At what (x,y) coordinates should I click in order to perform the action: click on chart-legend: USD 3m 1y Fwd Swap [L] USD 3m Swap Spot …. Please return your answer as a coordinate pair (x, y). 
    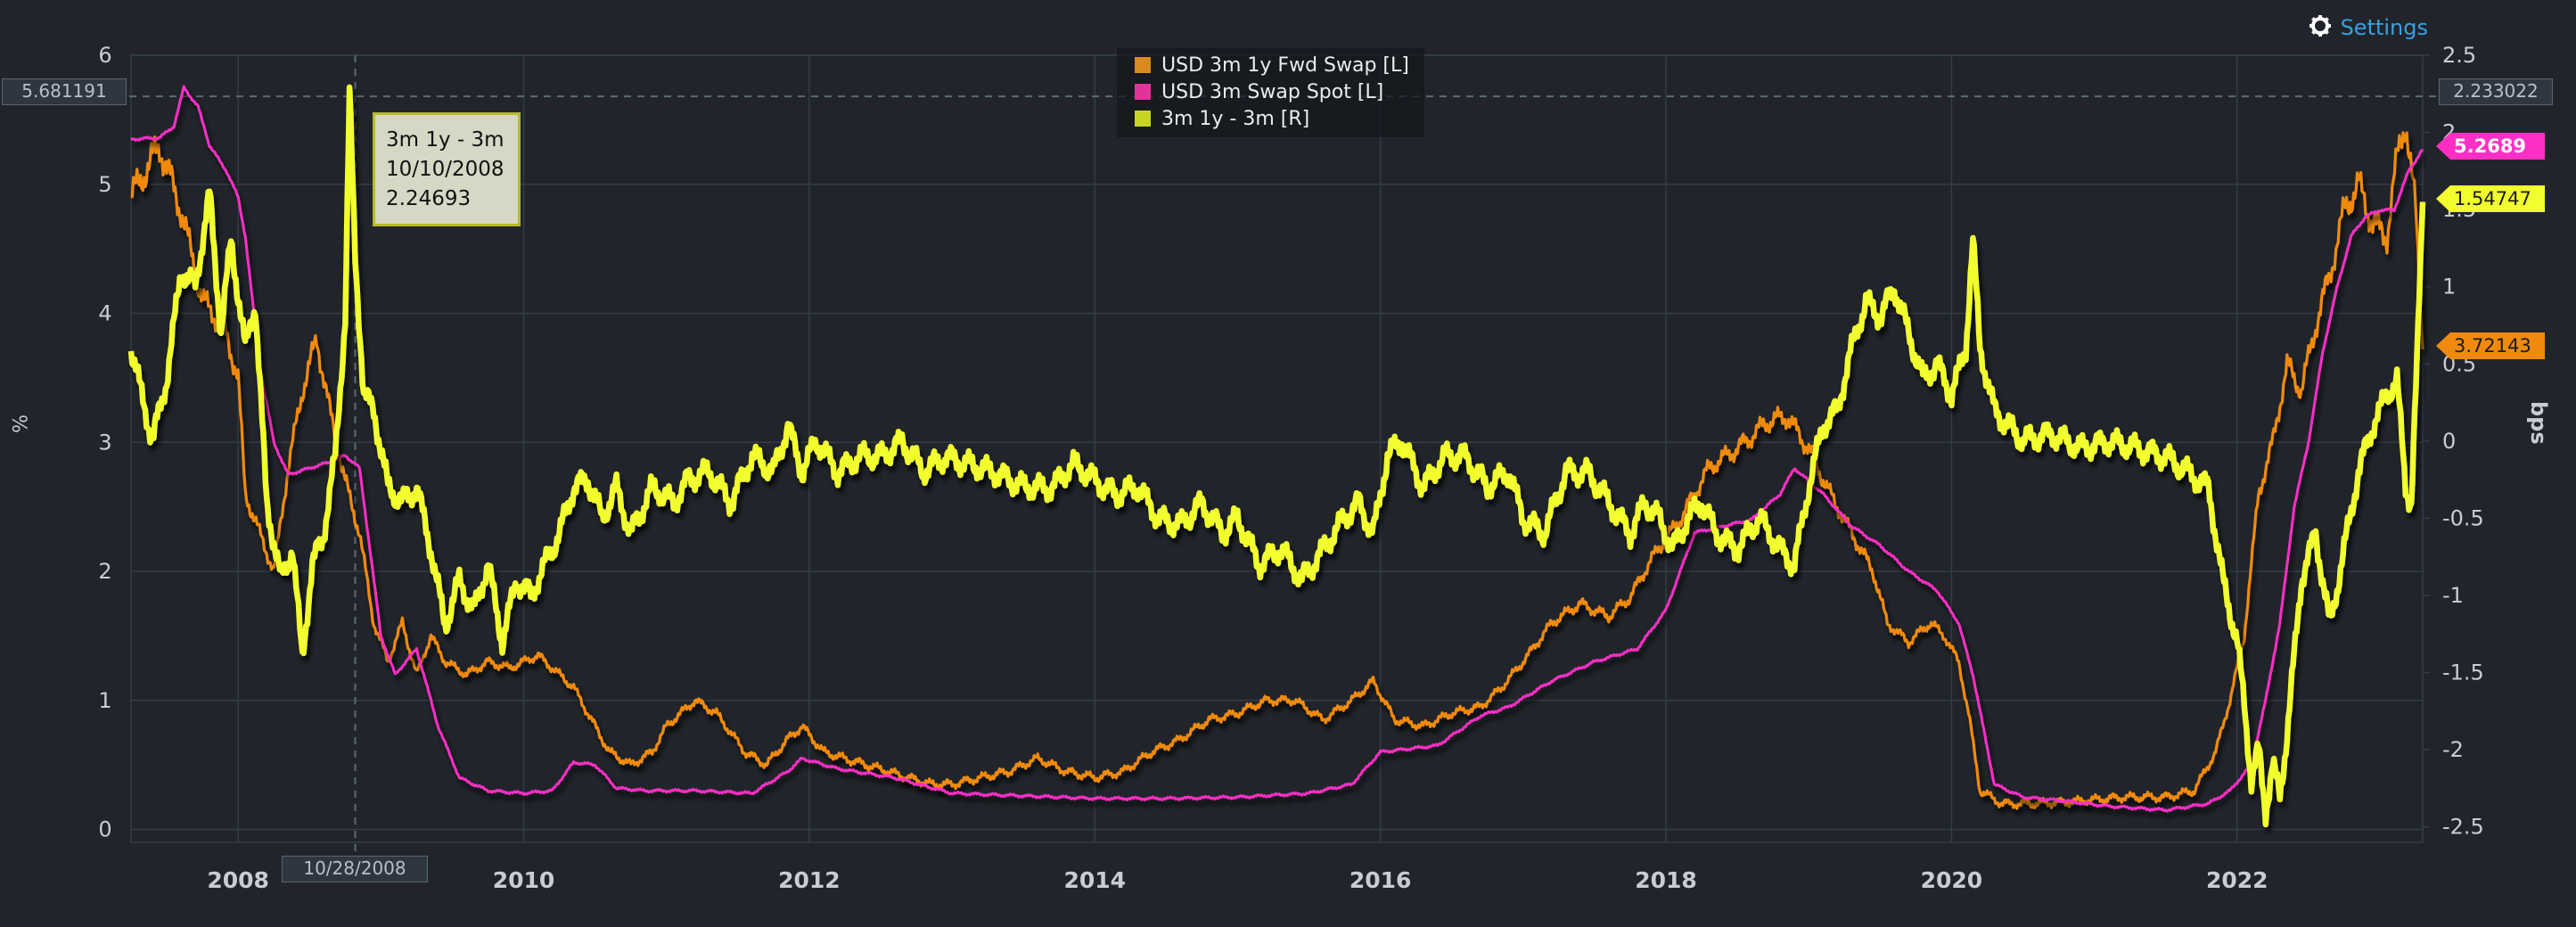
    Looking at the image, I should click on (1270, 93).